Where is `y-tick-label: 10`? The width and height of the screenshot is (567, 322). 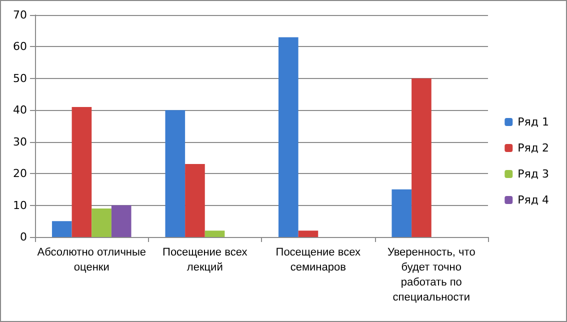 y-tick-label: 10 is located at coordinates (20, 205).